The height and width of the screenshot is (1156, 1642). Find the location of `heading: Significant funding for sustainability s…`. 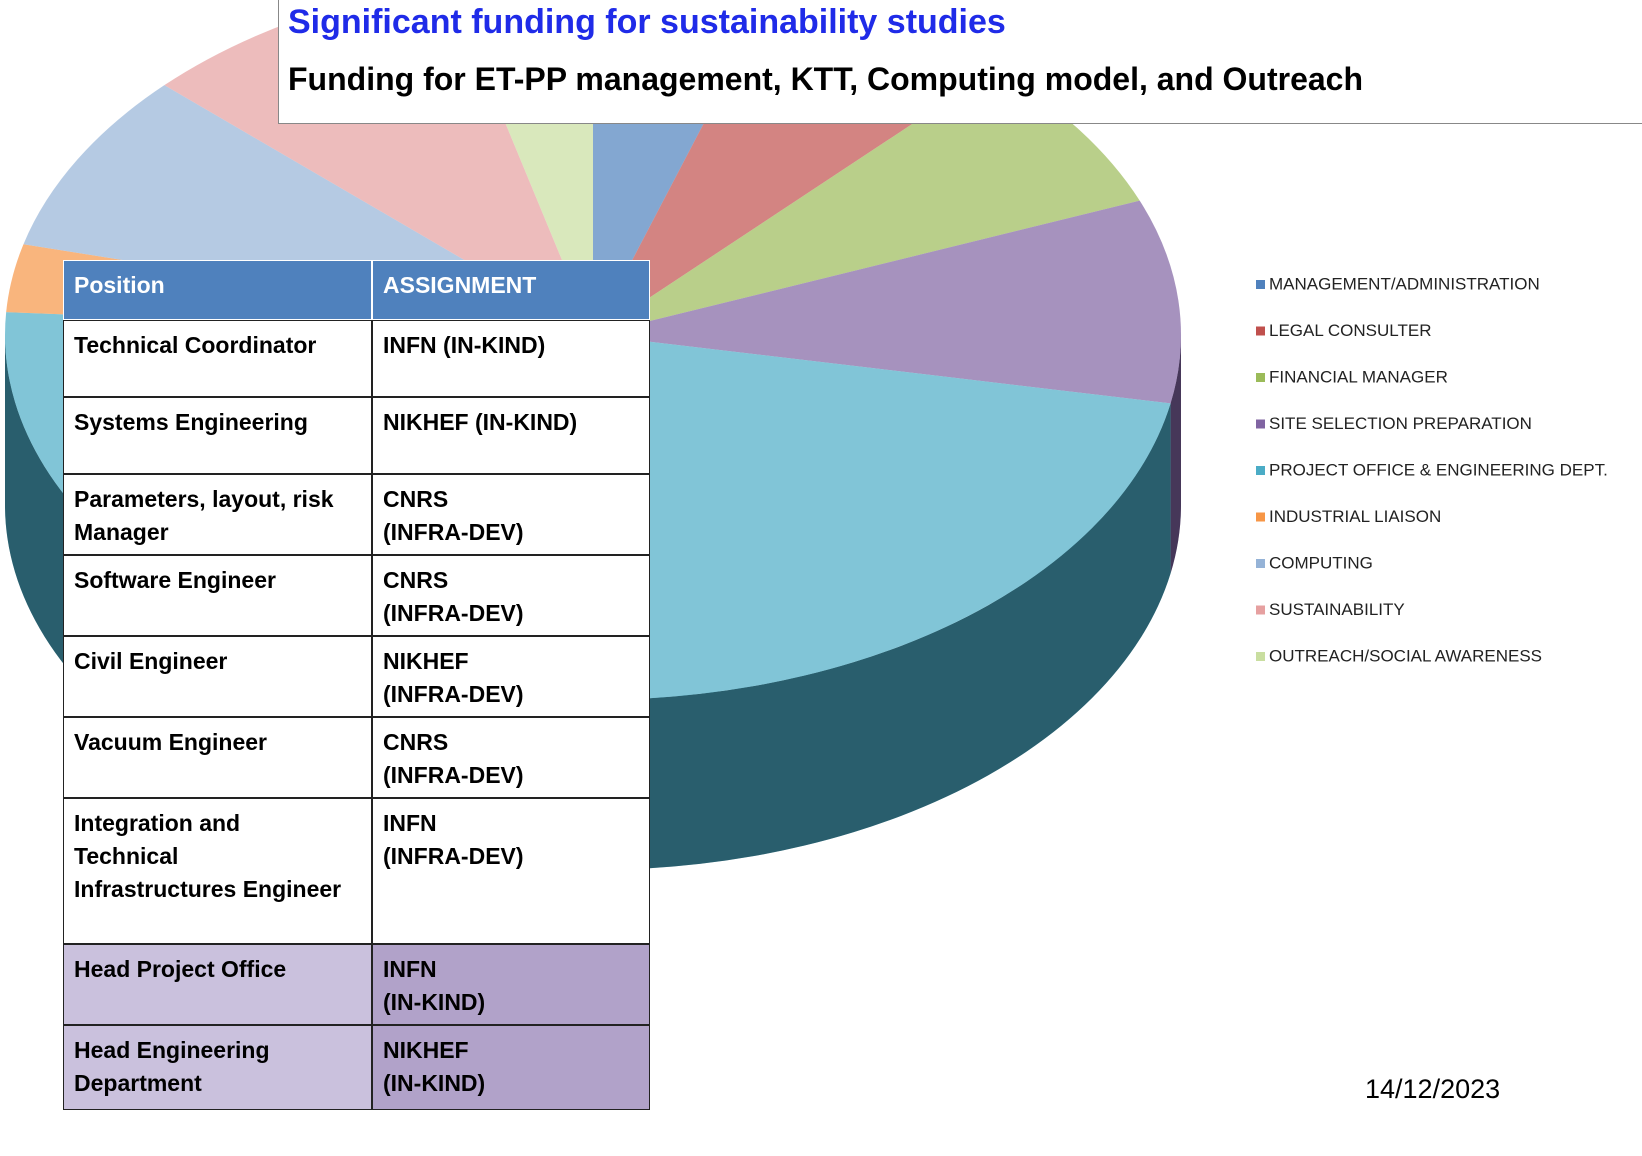

heading: Significant funding for sustainability s… is located at coordinates (647, 22).